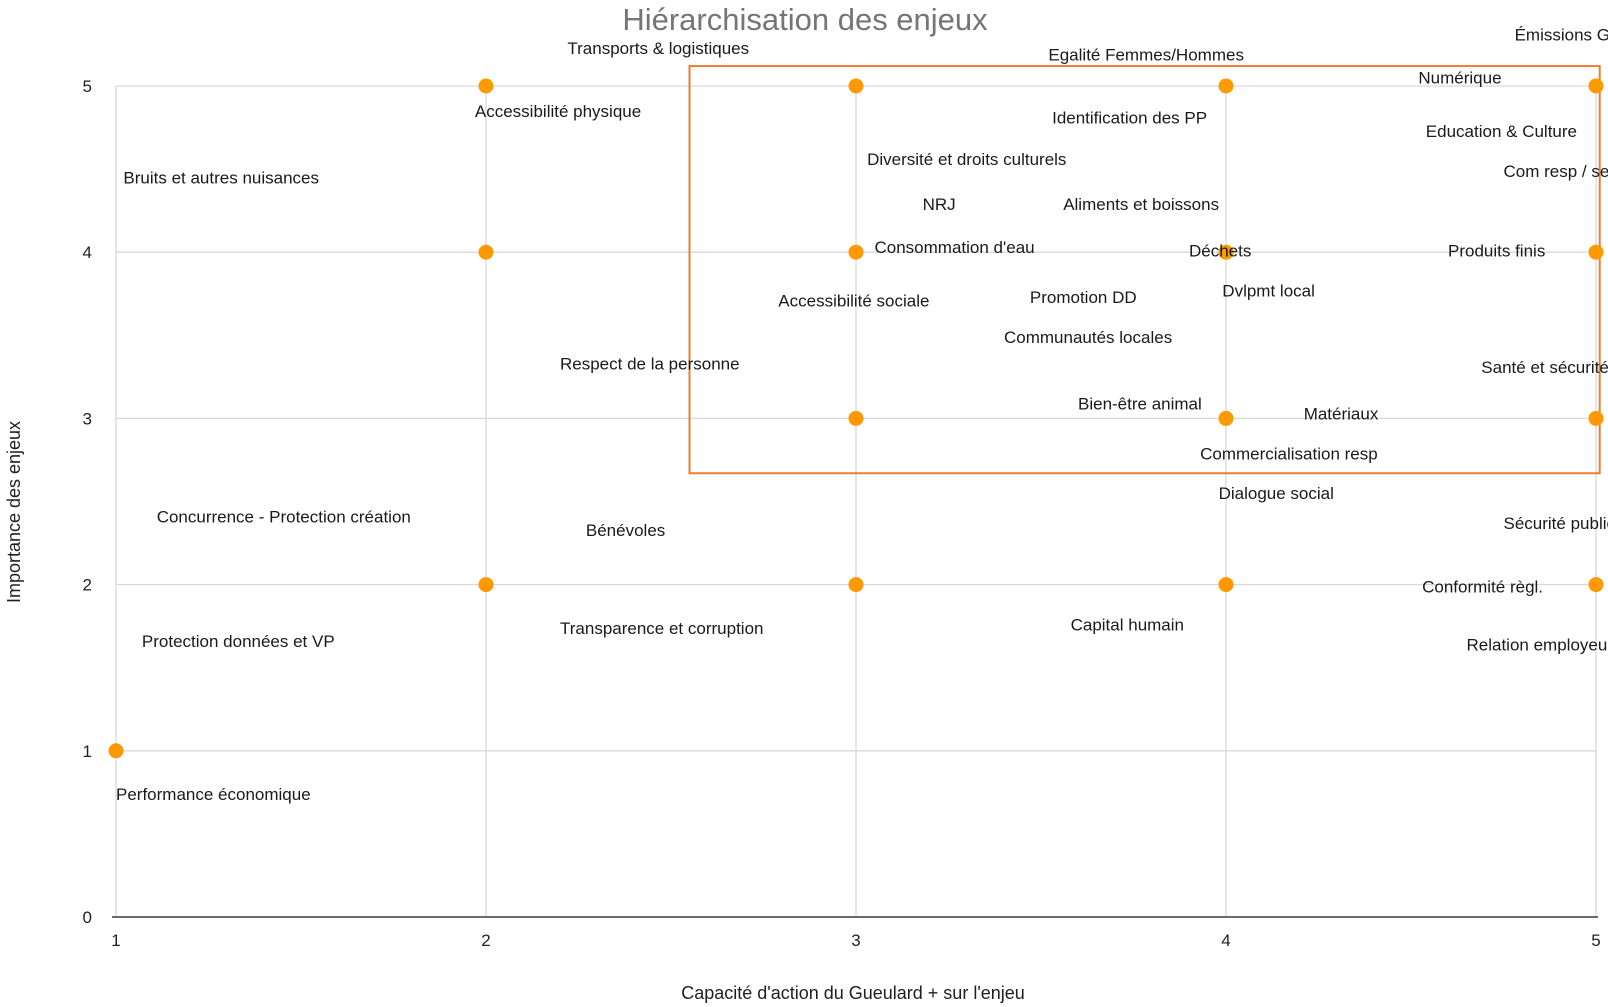  I want to click on point-label: Conformité règl., so click(1482, 586).